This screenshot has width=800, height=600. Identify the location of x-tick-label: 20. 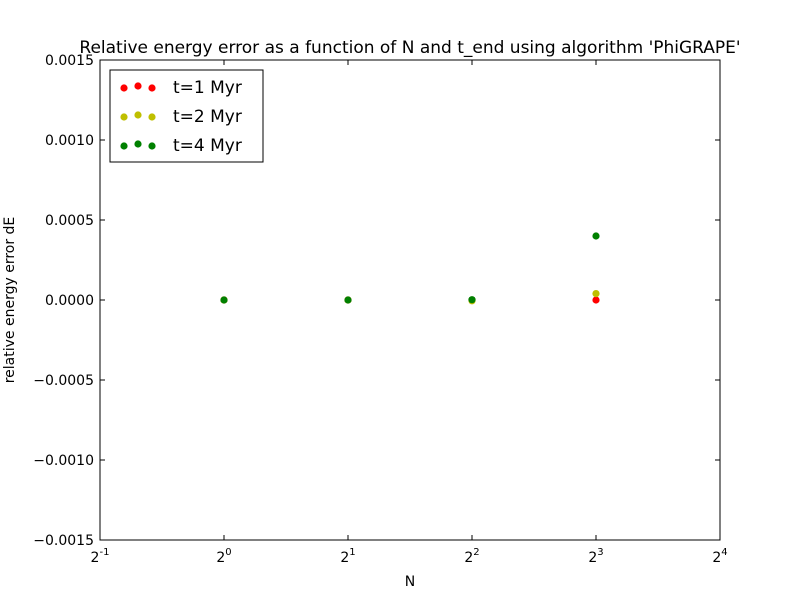
(223, 556).